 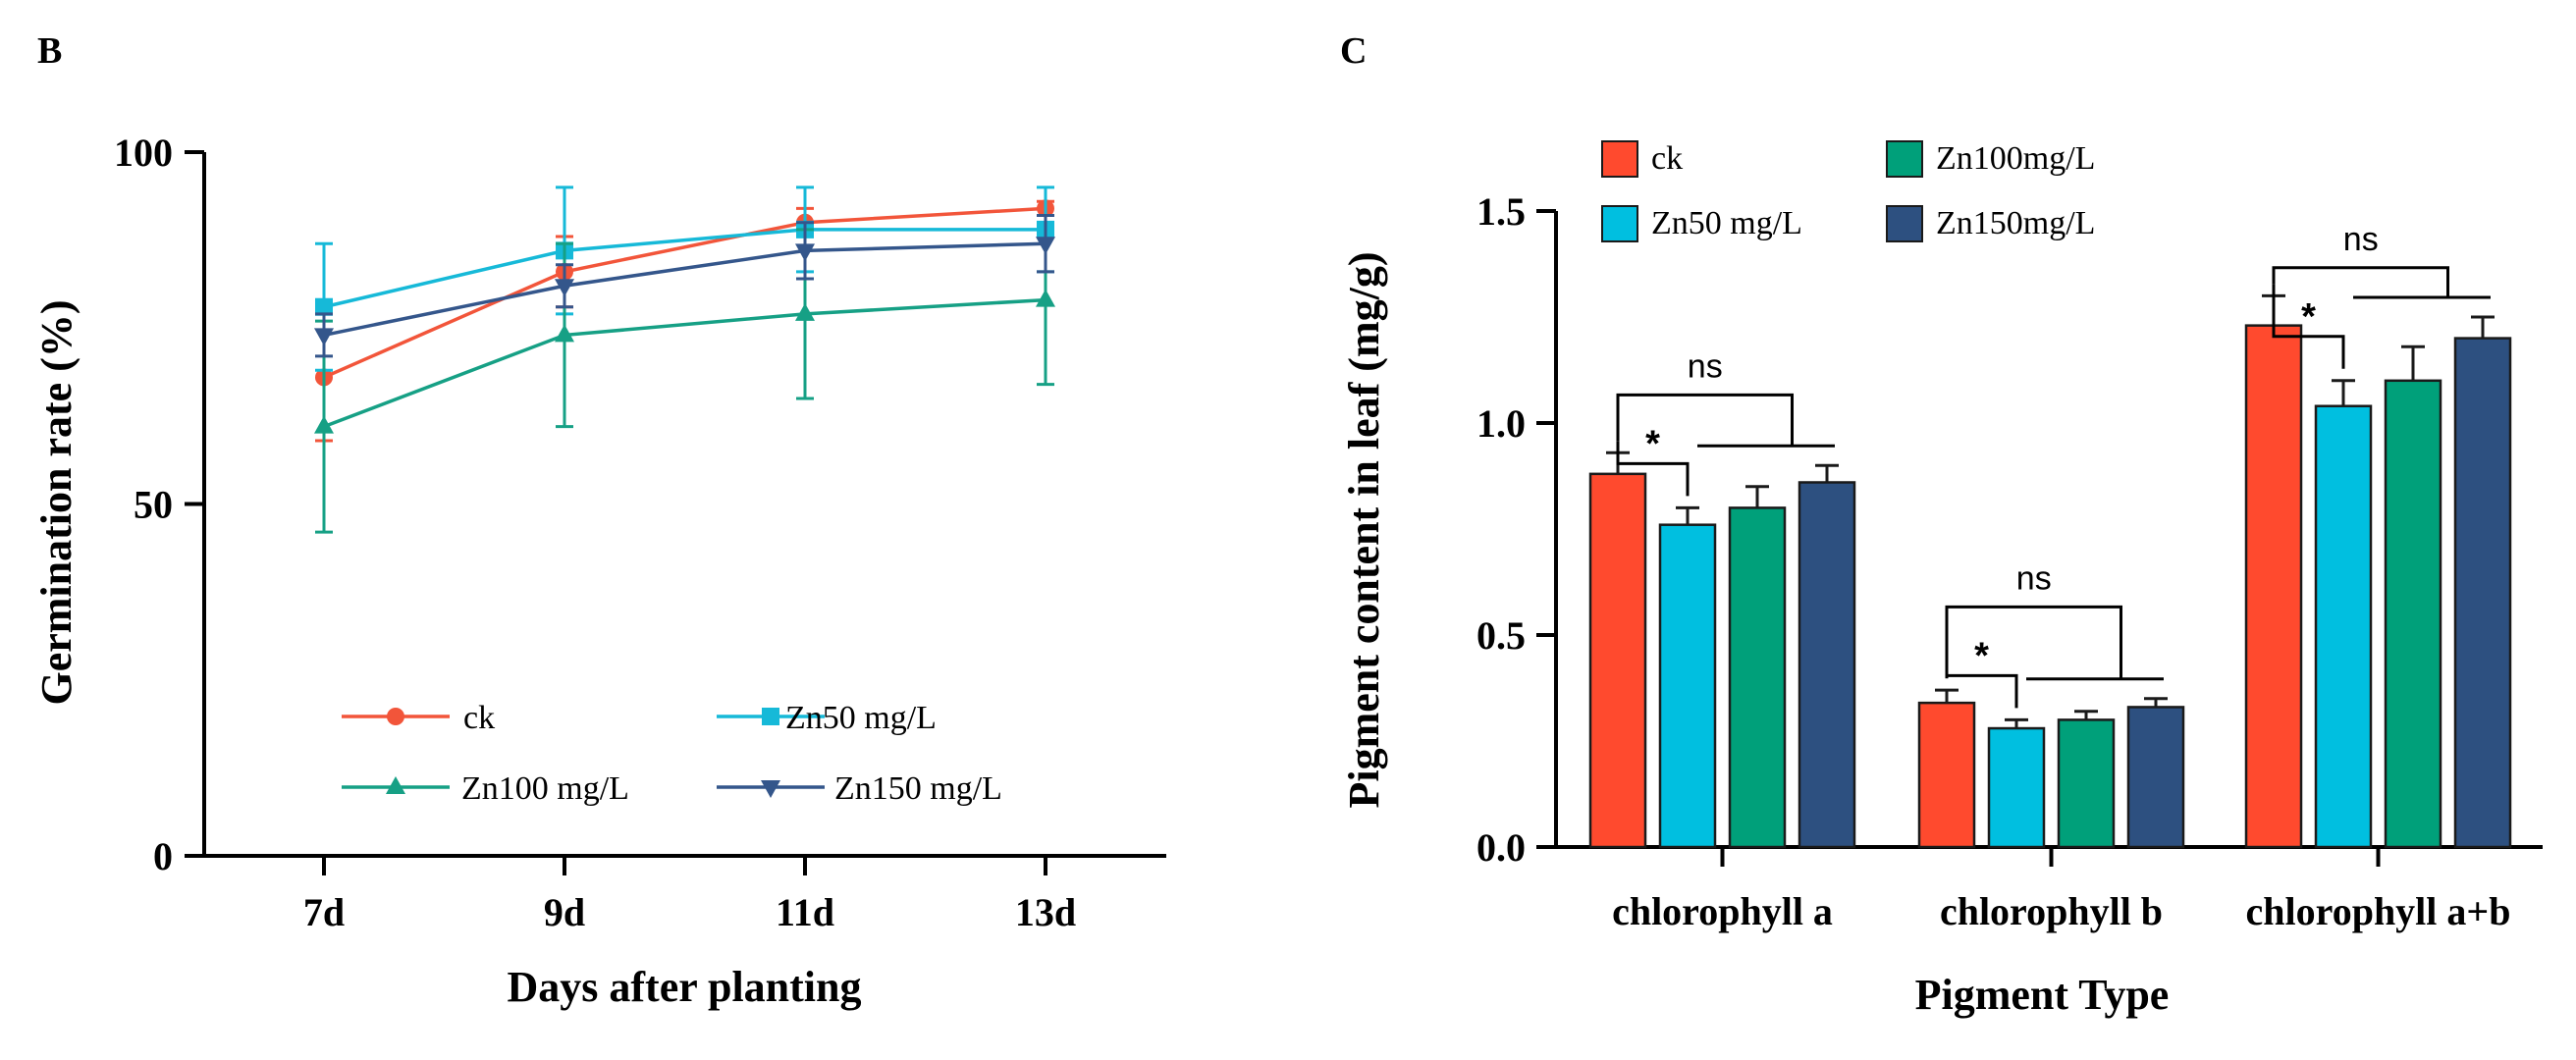 I want to click on y-tick-label: 0.0, so click(x=1501, y=847).